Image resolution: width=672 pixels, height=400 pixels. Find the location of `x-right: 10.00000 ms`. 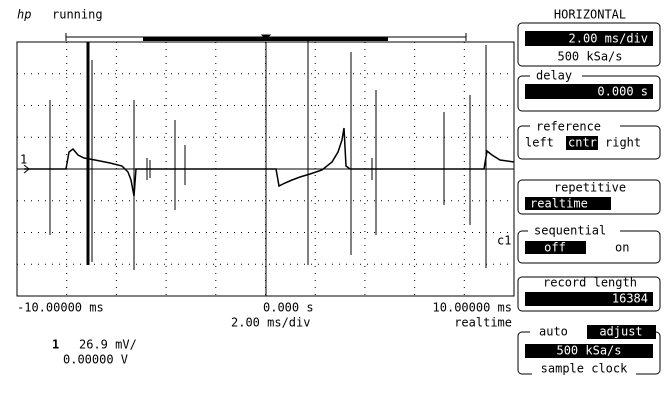

x-right: 10.00000 ms is located at coordinates (472, 308).